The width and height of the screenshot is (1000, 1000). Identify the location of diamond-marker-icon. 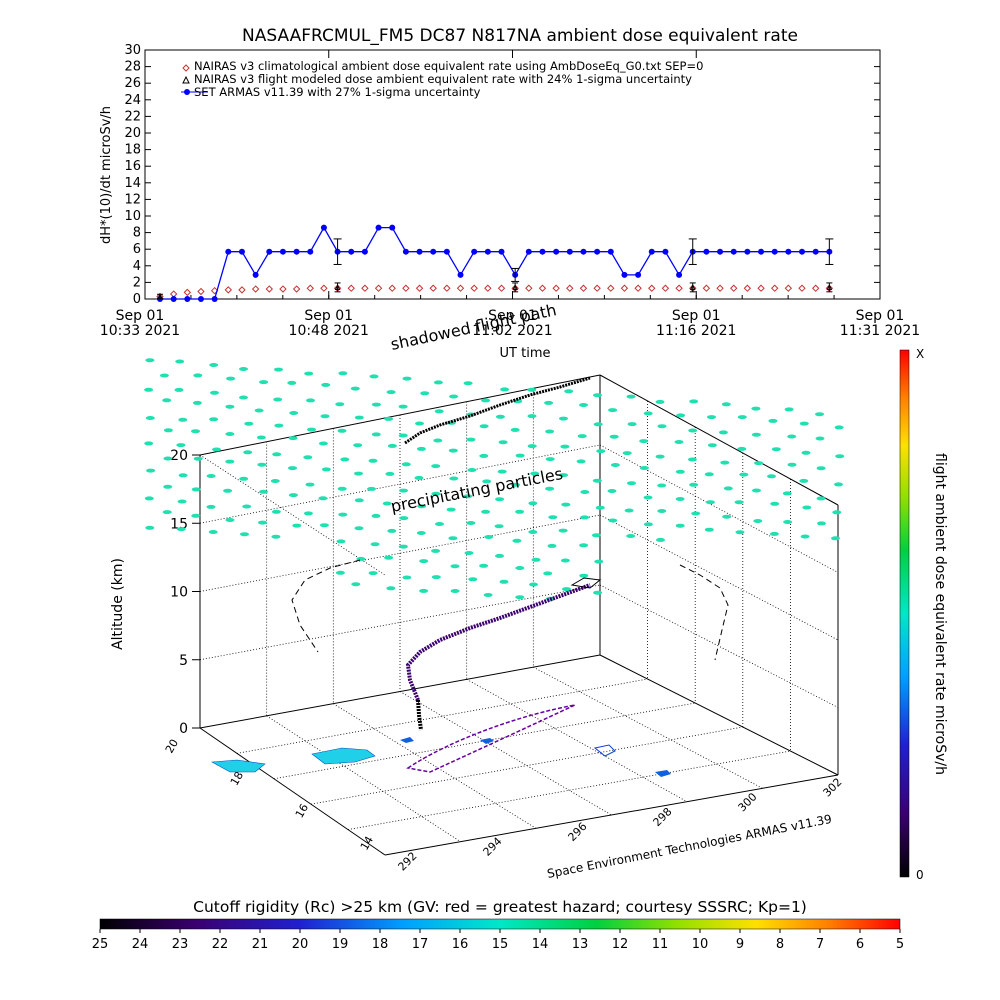
(186, 68).